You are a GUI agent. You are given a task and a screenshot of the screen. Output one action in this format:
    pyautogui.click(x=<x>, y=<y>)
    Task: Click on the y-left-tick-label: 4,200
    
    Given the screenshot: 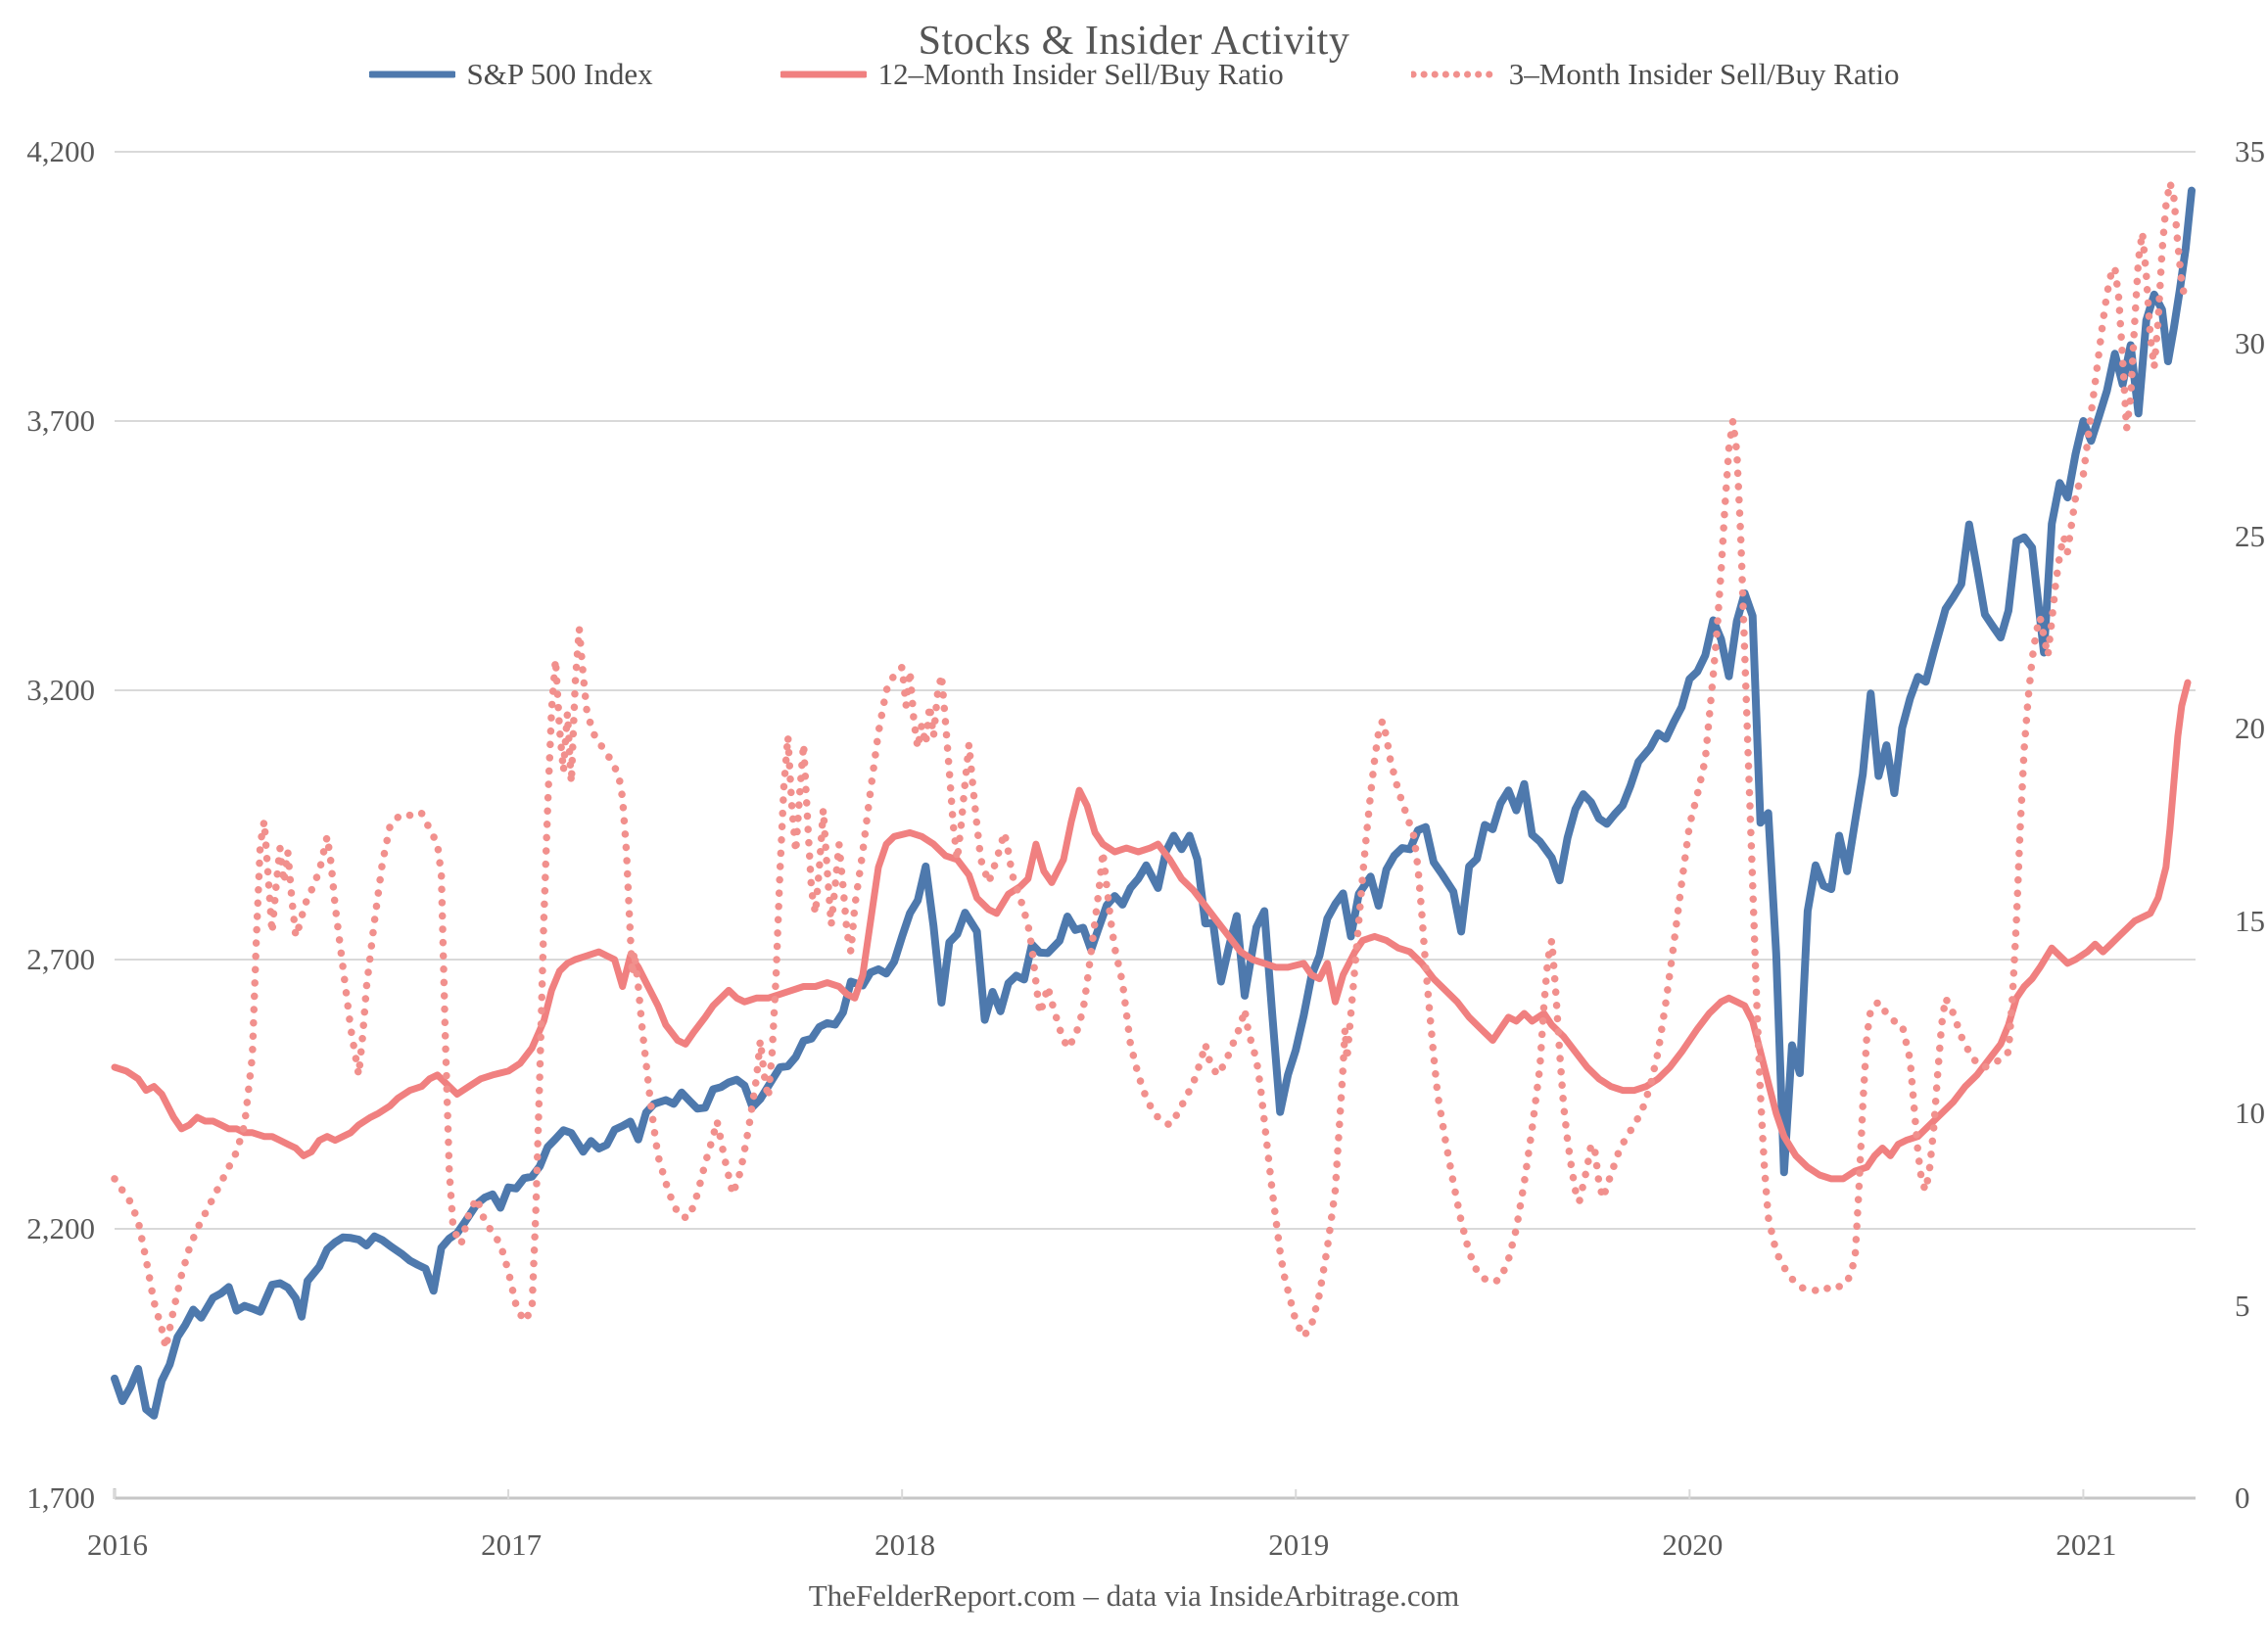 What is the action you would take?
    pyautogui.click(x=60, y=151)
    